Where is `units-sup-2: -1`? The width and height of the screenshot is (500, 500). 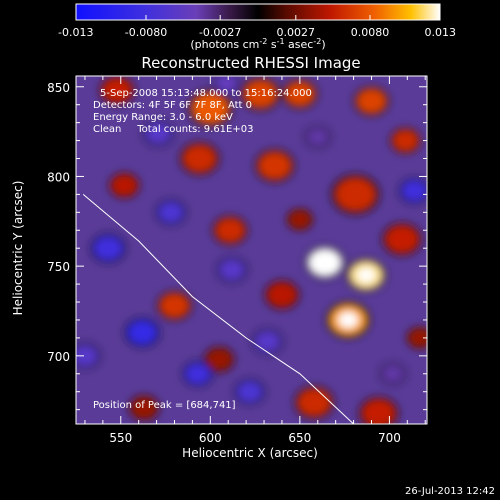
units-sup-2: -1 is located at coordinates (281, 41).